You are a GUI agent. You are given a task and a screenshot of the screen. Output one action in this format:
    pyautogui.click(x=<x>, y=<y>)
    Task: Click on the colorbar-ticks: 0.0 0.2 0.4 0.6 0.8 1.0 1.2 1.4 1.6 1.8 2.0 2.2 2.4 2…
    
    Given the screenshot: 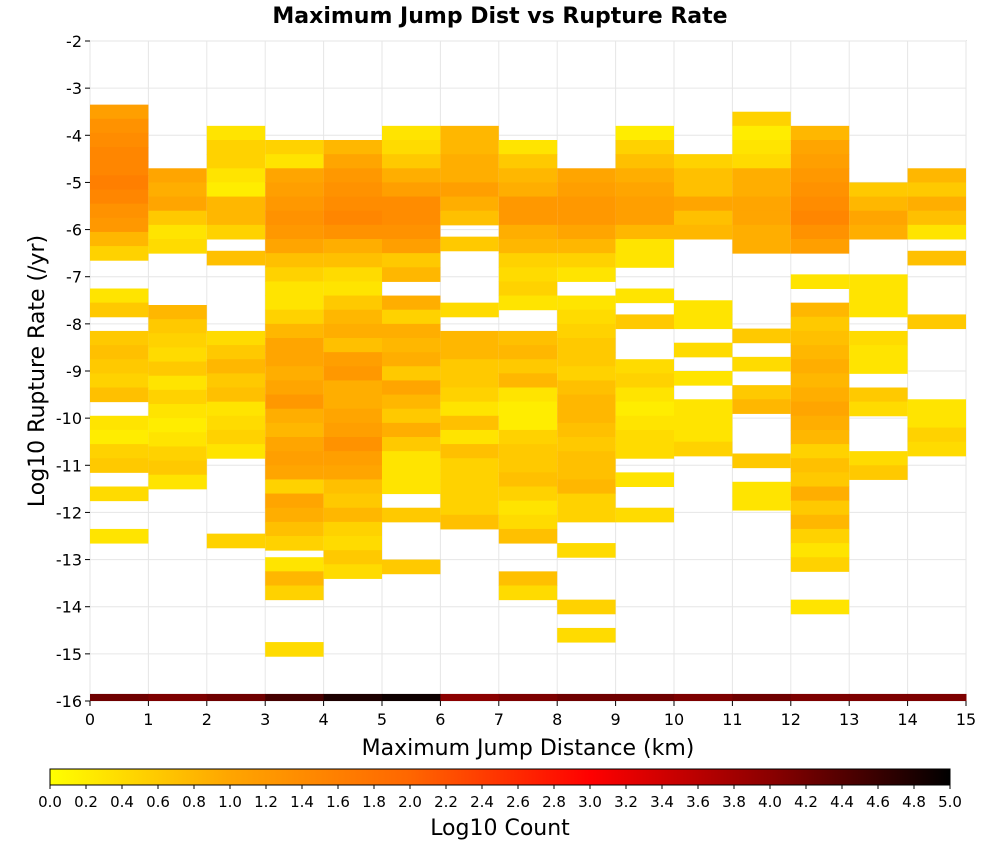 What is the action you would take?
    pyautogui.click(x=500, y=798)
    